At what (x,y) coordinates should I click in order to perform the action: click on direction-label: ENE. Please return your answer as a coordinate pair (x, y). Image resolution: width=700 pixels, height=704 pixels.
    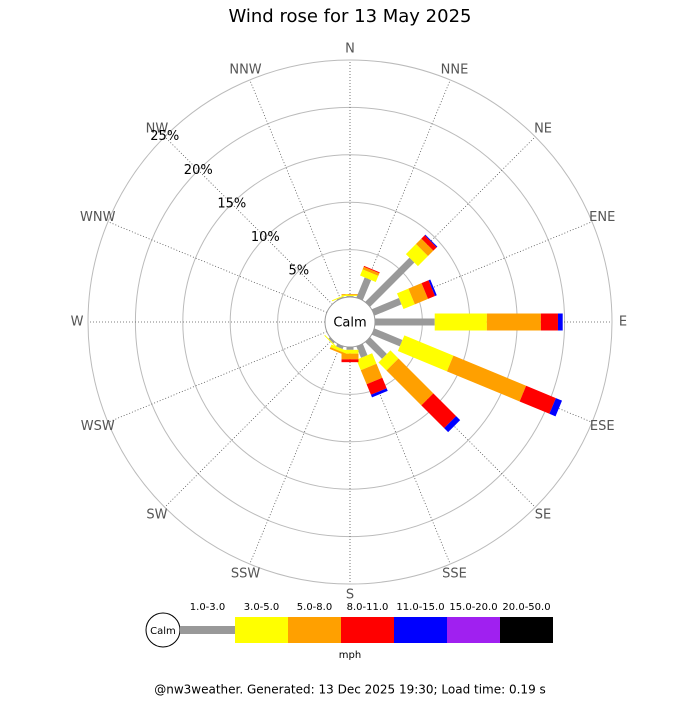
    Looking at the image, I should click on (602, 217).